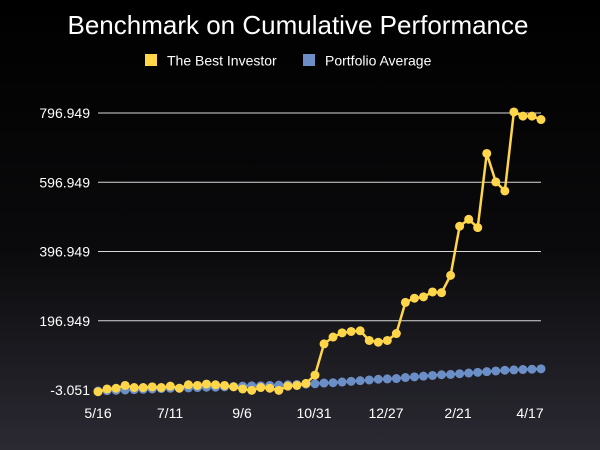  I want to click on y-axis-ticks: 796.949 596.949 396.949 196.949 -3.051, so click(64, 251).